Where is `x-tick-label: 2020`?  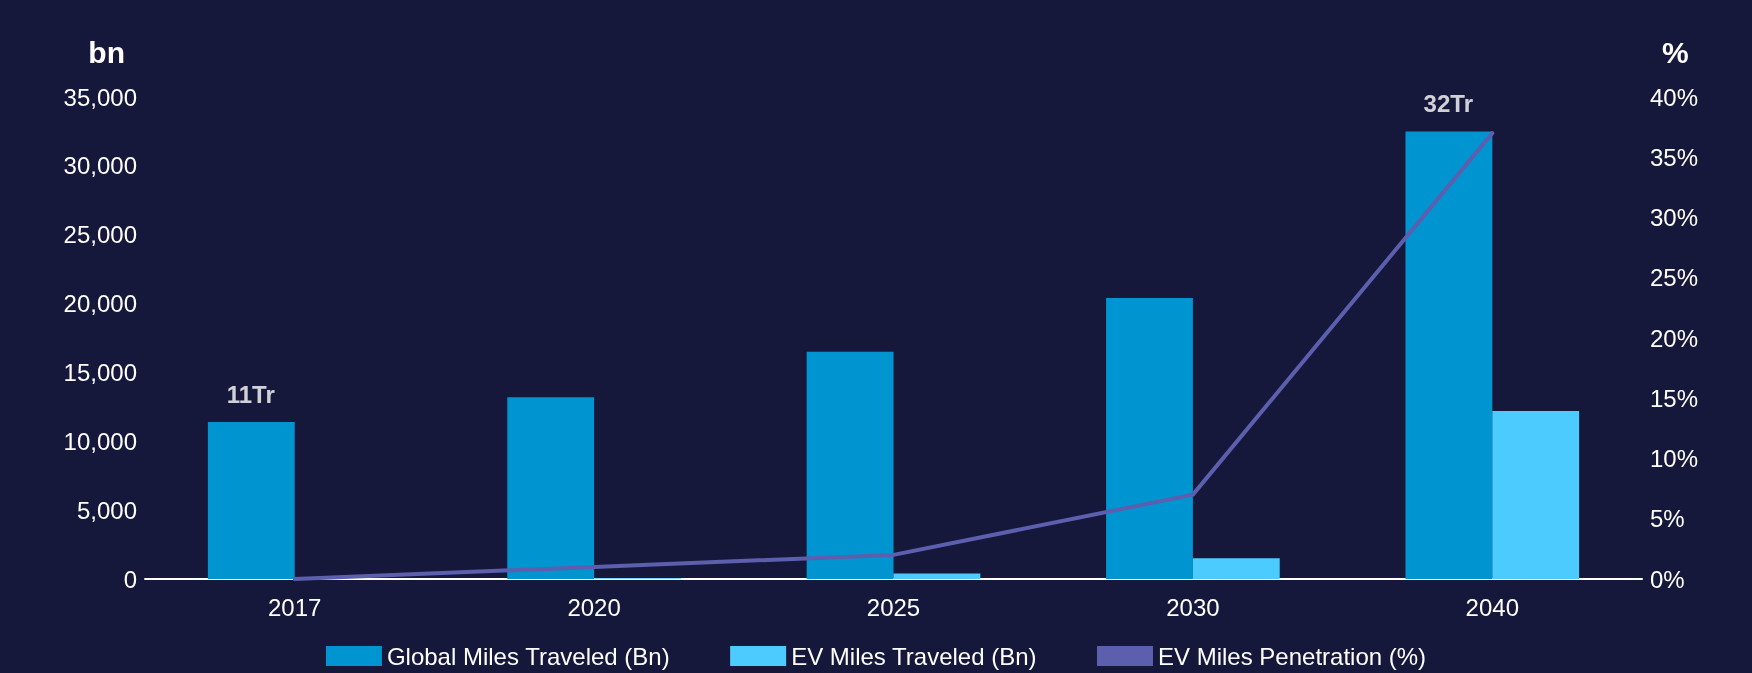 x-tick-label: 2020 is located at coordinates (594, 607).